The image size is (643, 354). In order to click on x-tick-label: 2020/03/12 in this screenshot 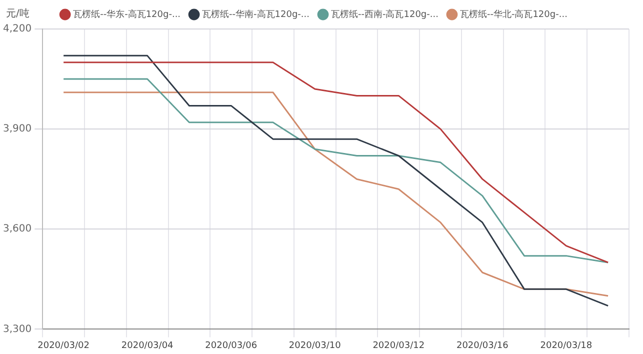, I will do `click(398, 345)`.